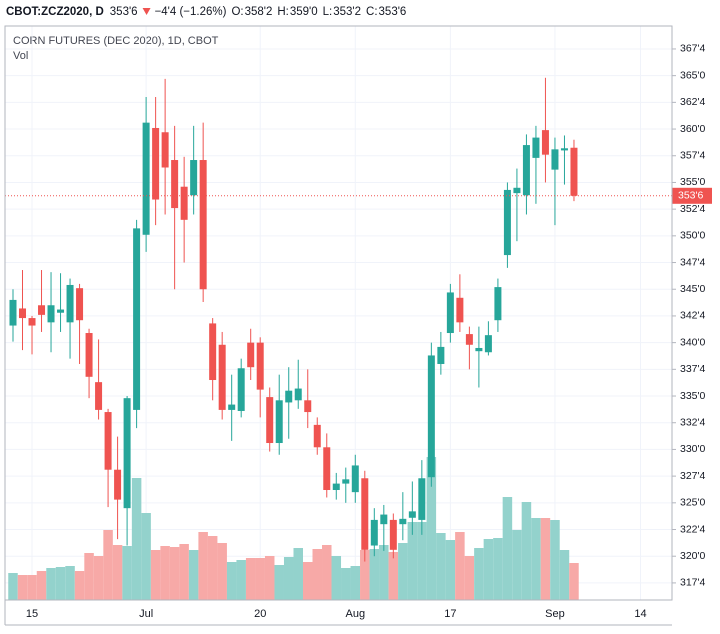 The height and width of the screenshot is (634, 720). I want to click on y-tick-label: 360'0, so click(693, 129).